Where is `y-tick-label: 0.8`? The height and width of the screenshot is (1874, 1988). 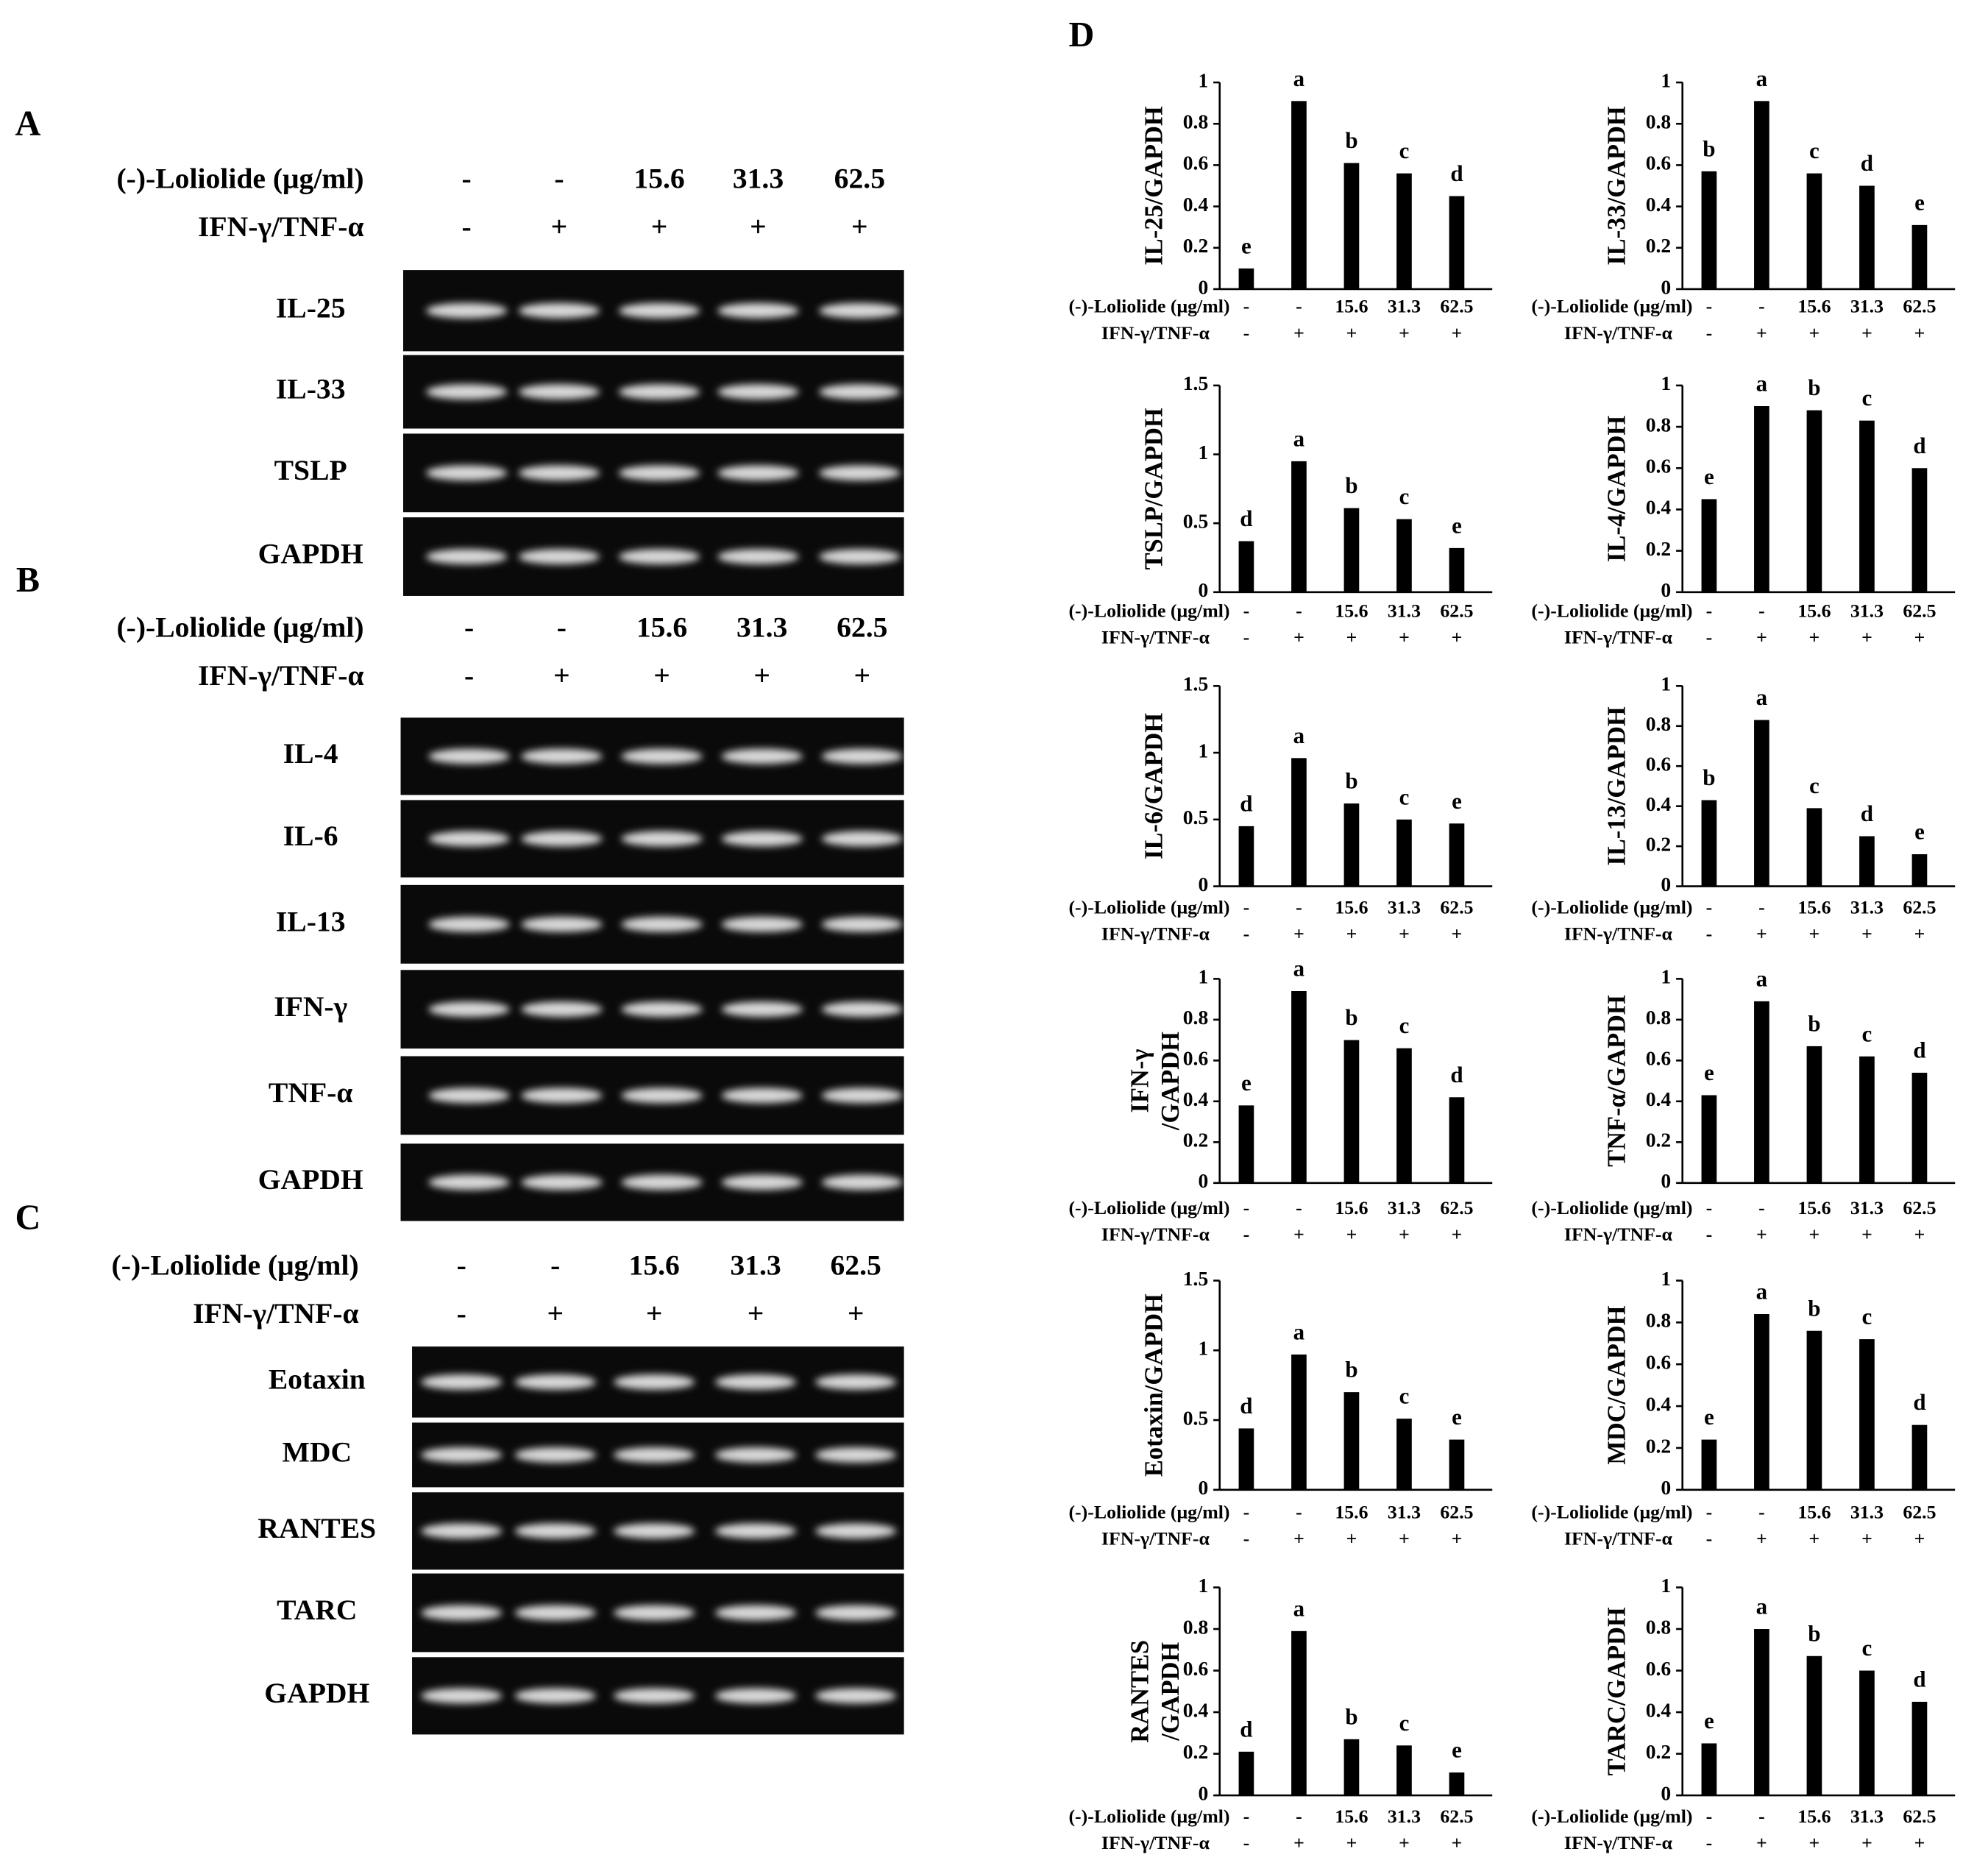 y-tick-label: 0.8 is located at coordinates (1195, 1017).